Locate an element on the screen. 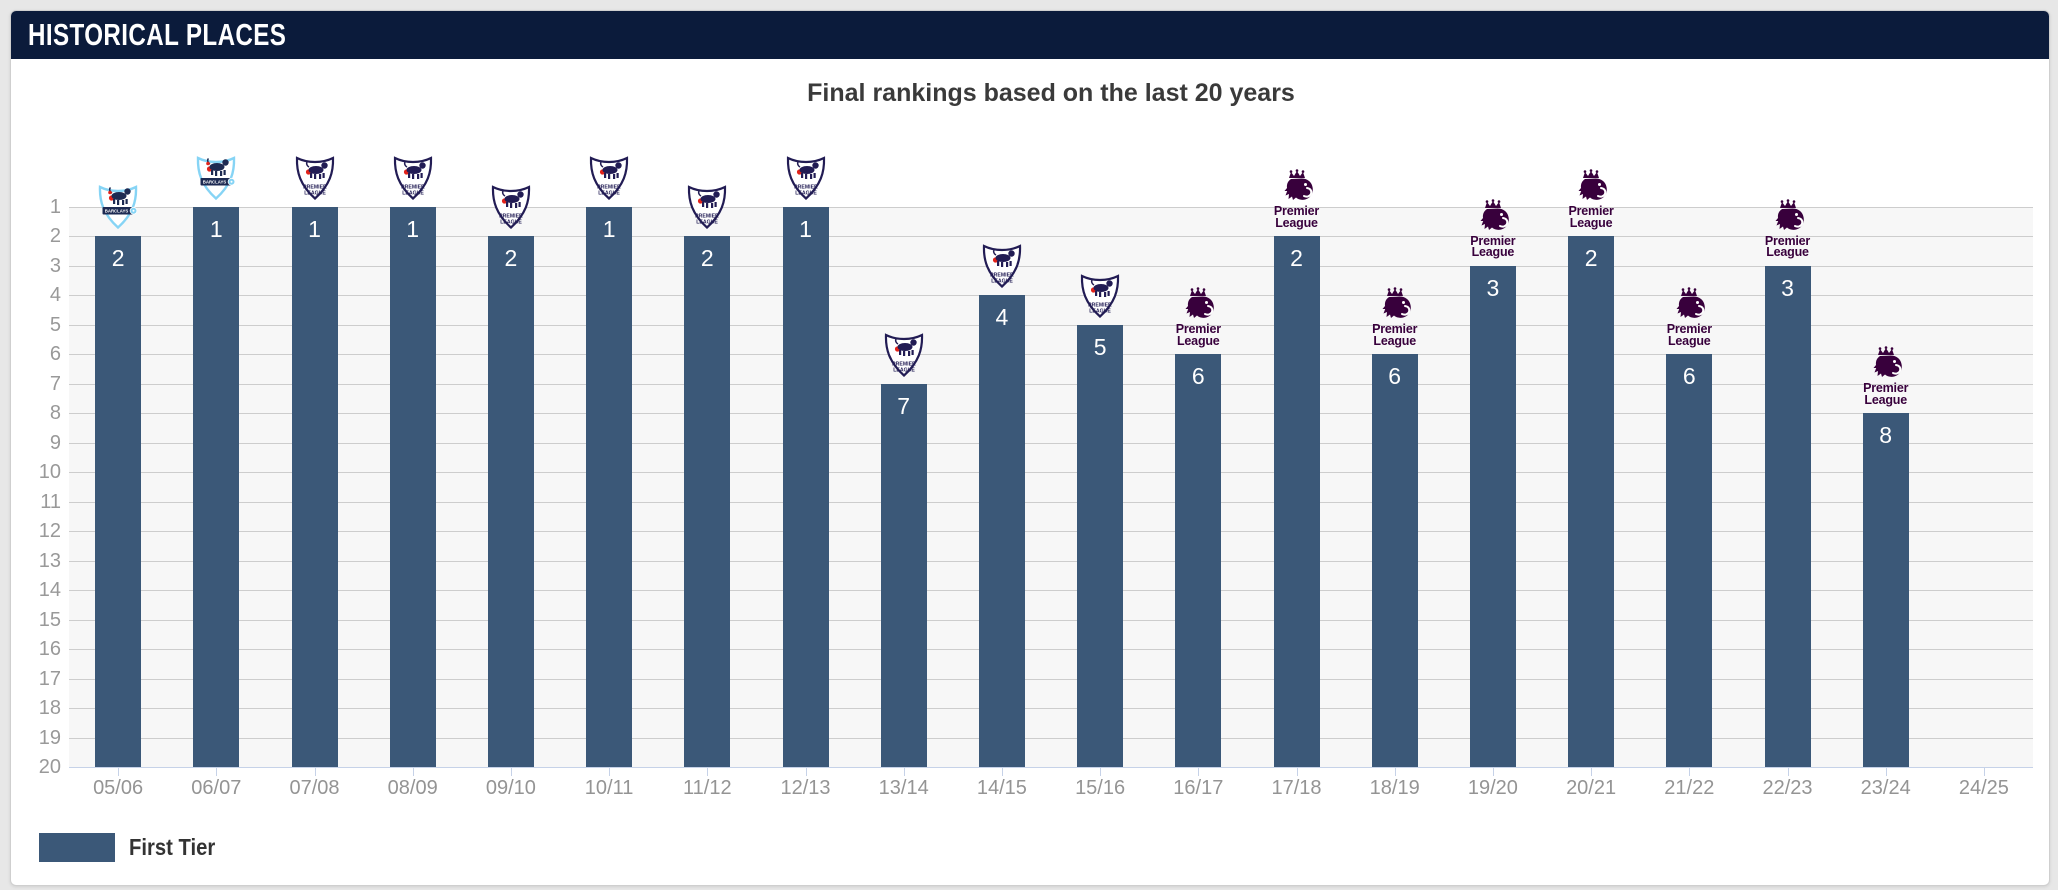  y-axis-label: 3 is located at coordinates (55, 265).